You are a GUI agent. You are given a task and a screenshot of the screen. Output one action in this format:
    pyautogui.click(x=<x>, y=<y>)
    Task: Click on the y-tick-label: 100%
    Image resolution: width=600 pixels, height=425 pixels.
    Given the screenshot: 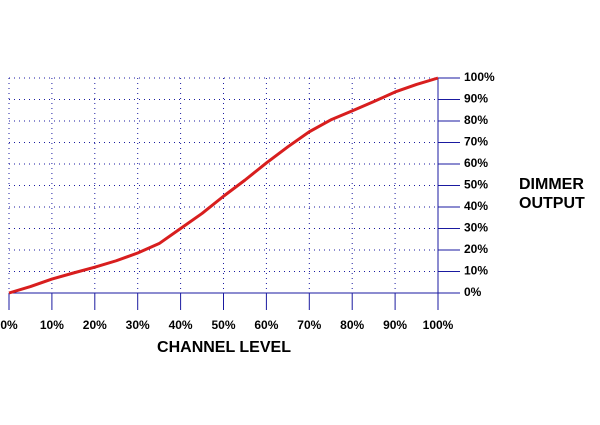 What is the action you would take?
    pyautogui.click(x=479, y=77)
    